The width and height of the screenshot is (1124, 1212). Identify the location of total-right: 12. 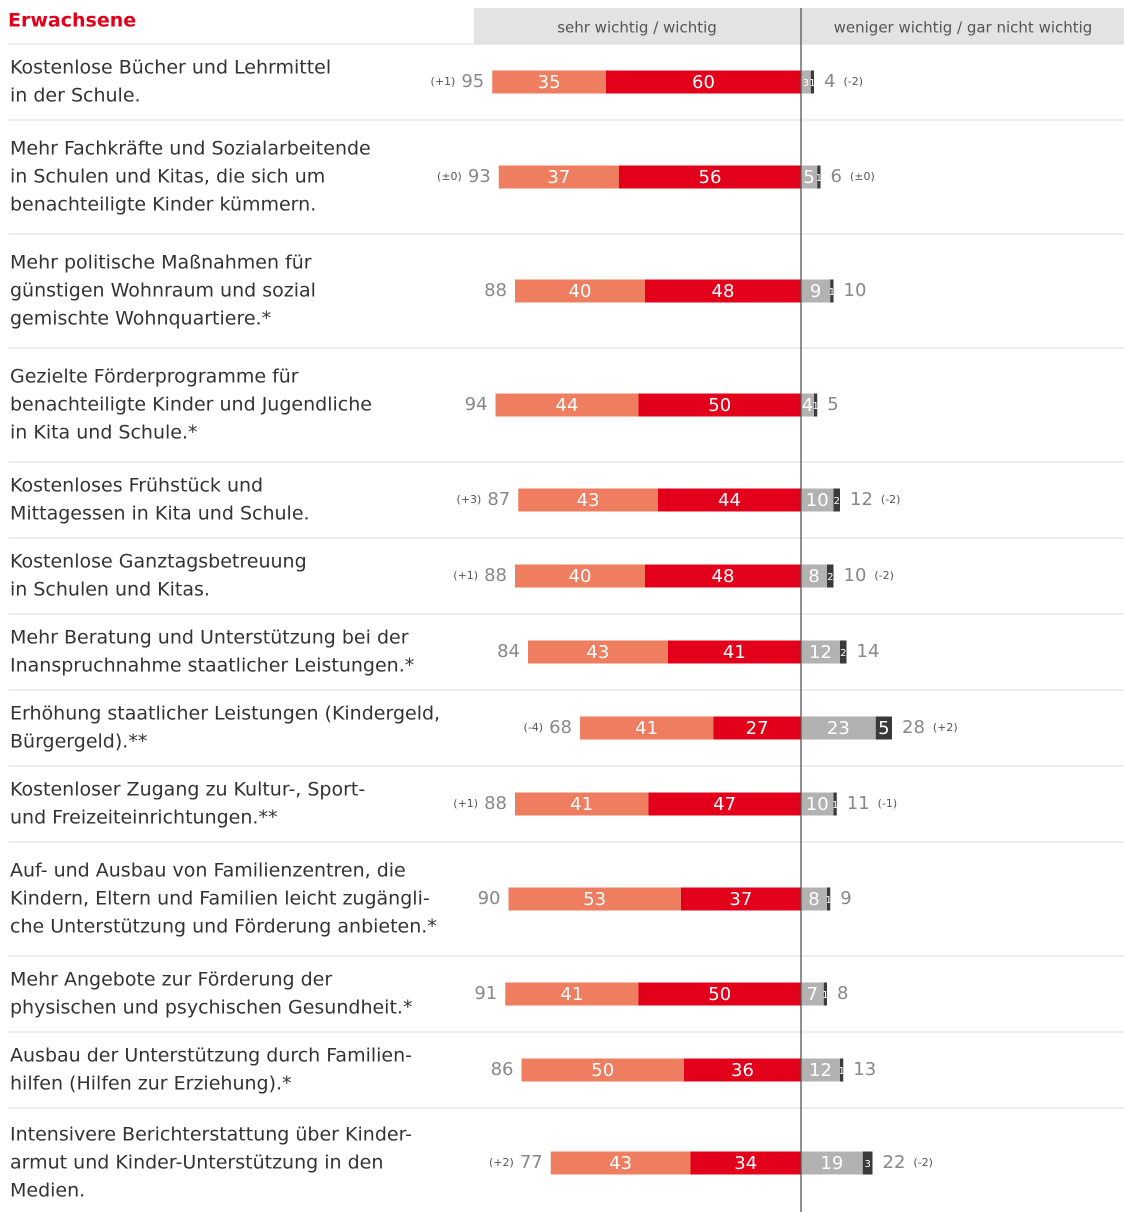
(861, 499).